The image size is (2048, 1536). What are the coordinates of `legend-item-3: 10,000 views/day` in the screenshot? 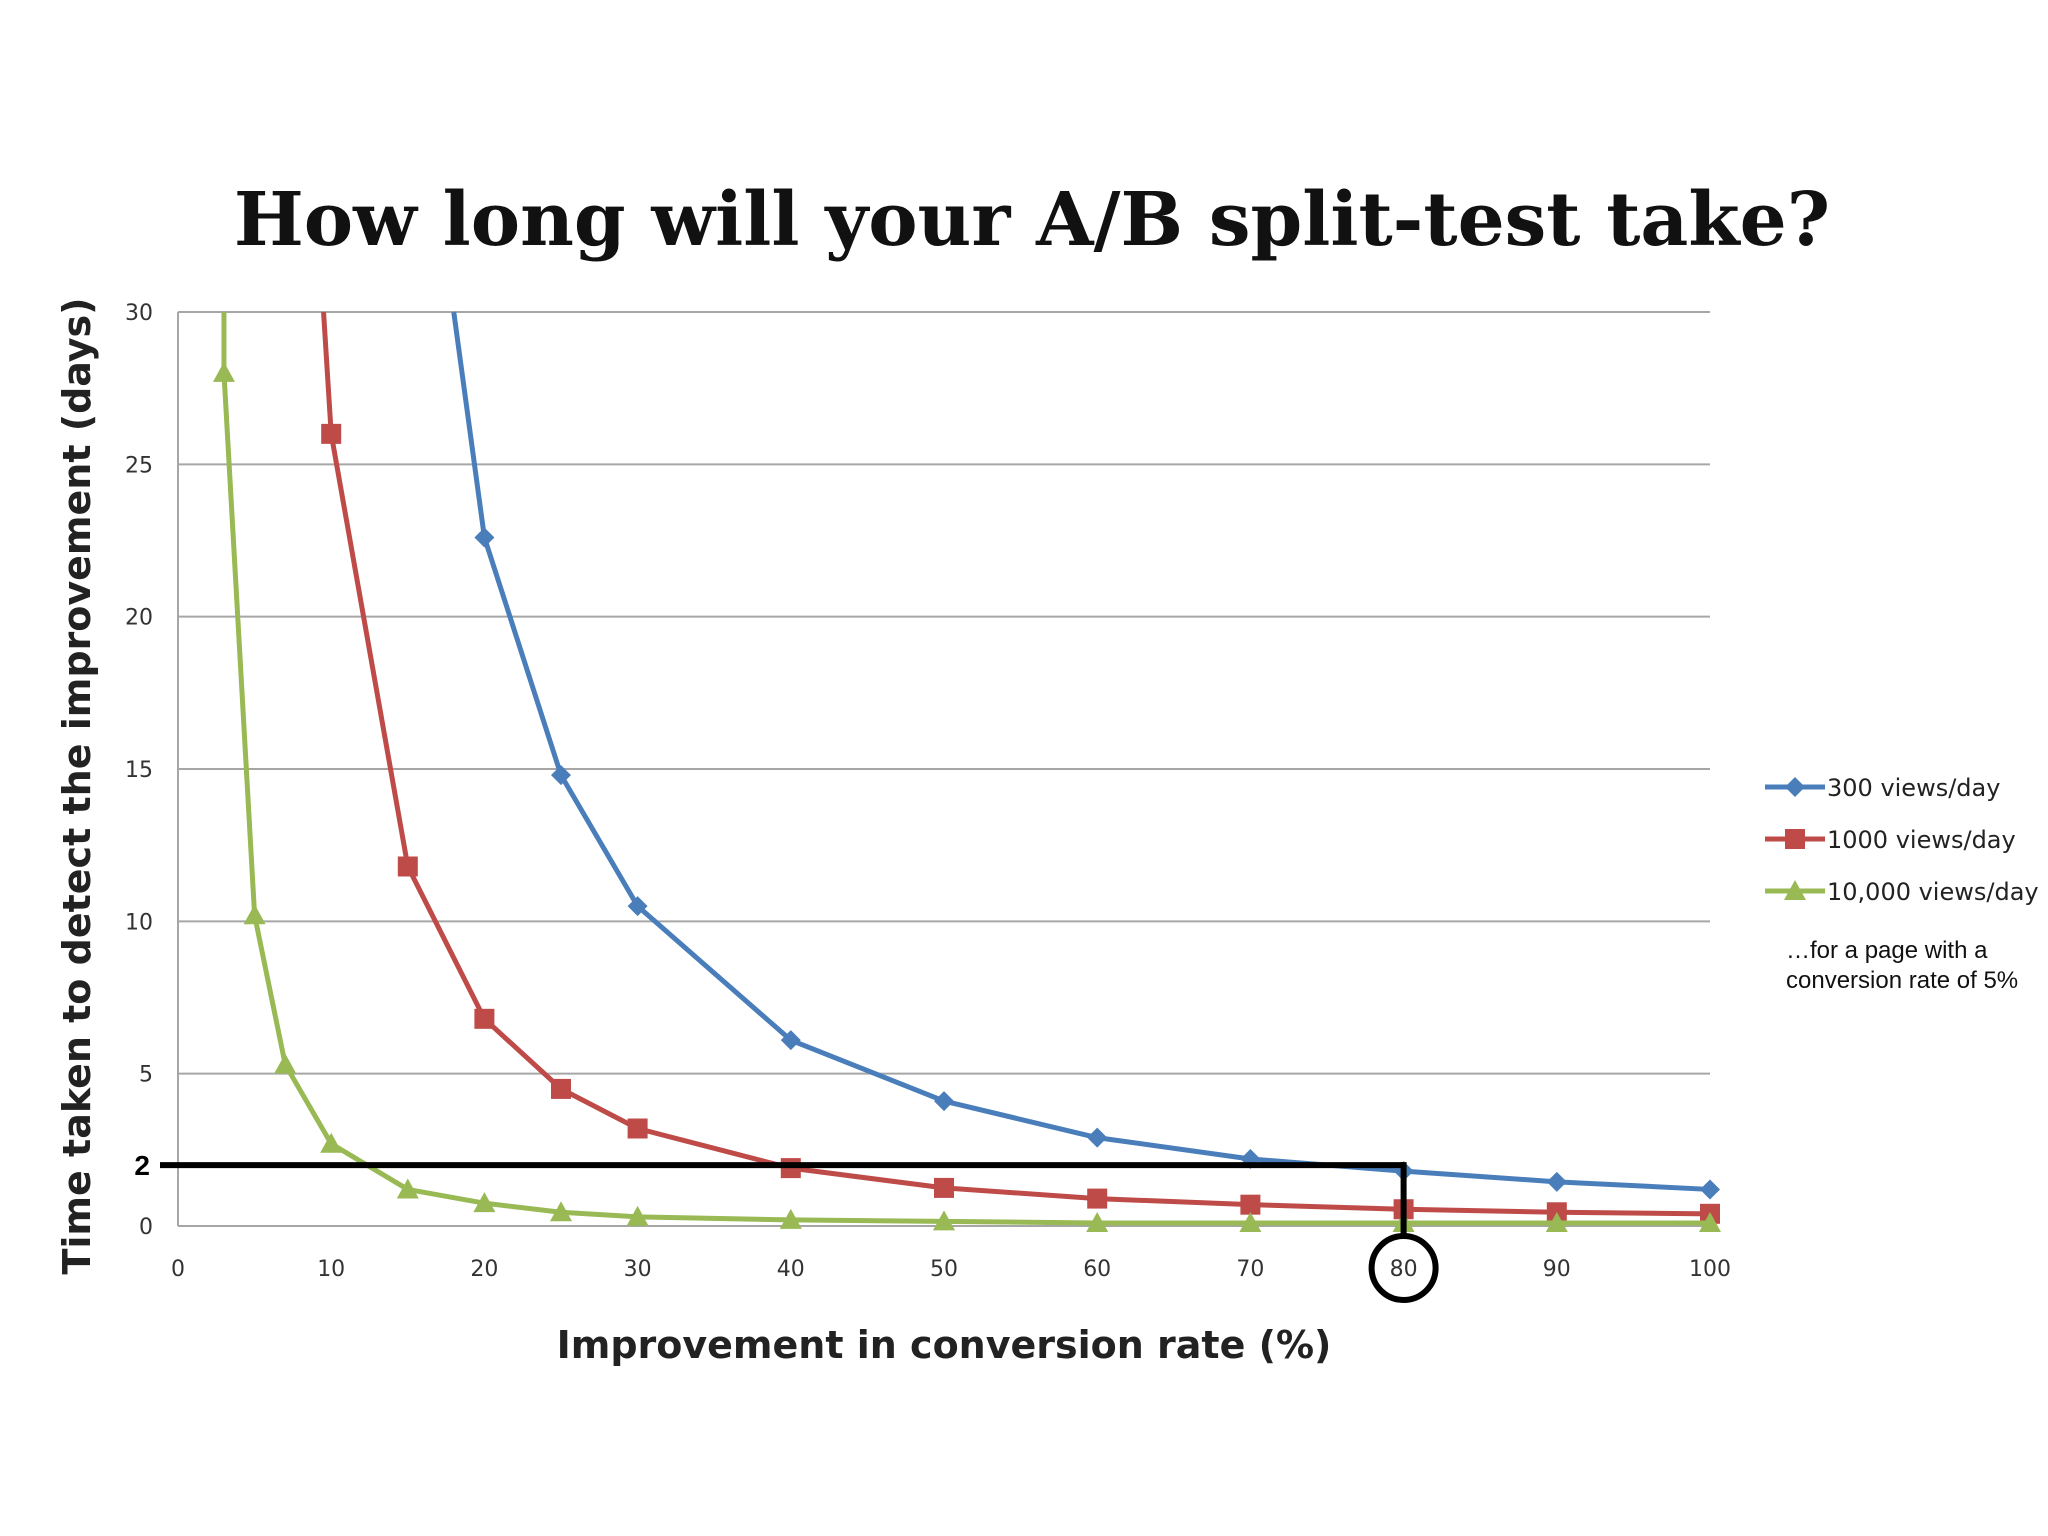 It's located at (1902, 892).